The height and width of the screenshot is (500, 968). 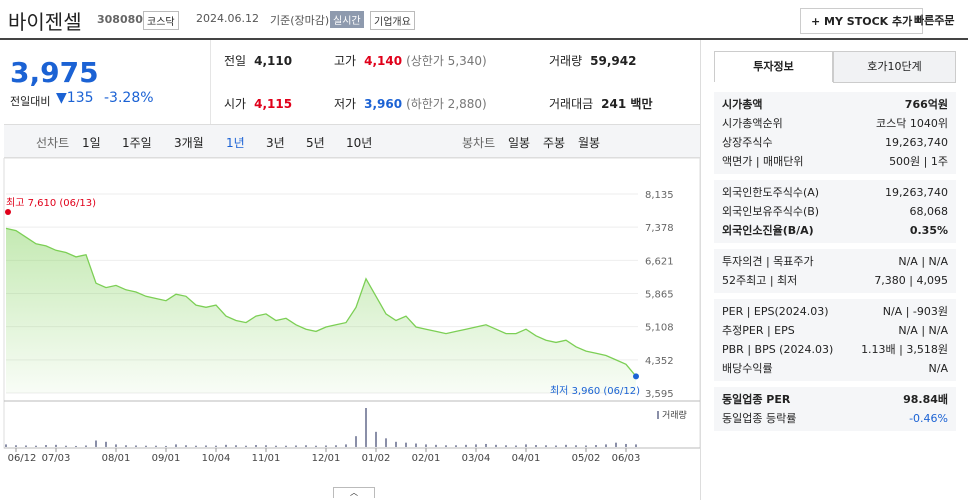 I want to click on stat: 전일 4,110, so click(x=258, y=60).